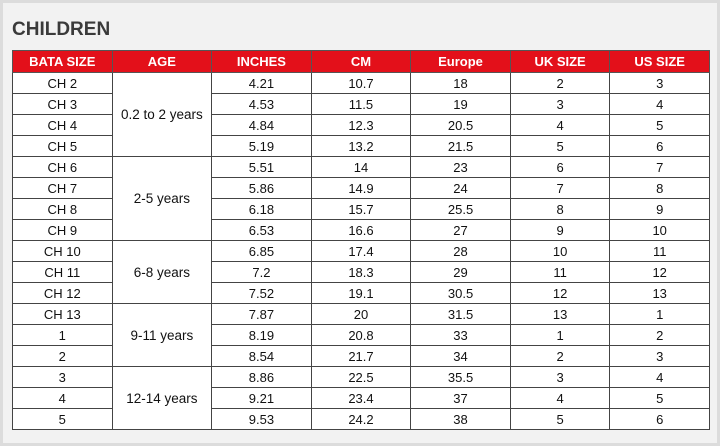 The width and height of the screenshot is (720, 446). I want to click on cell: 19, so click(460, 104).